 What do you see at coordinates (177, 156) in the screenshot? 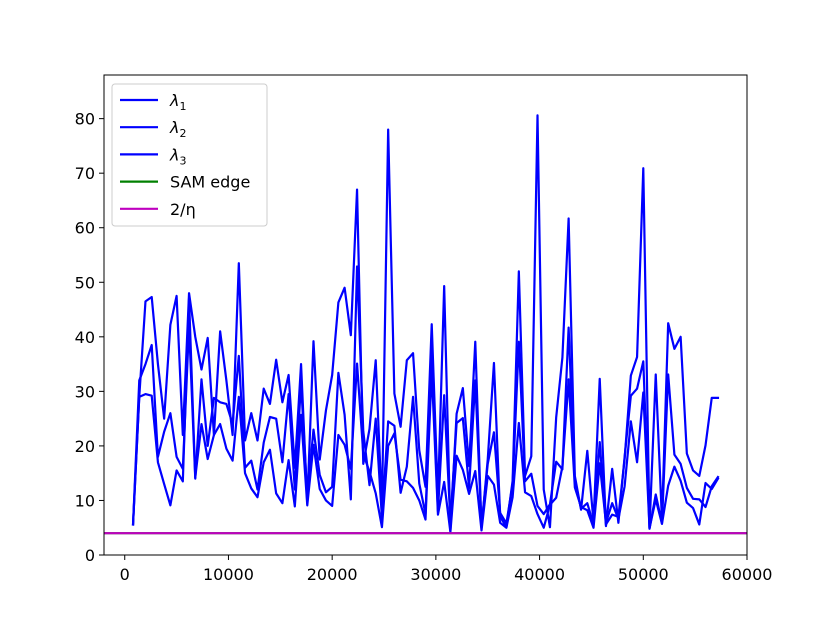
I see `legend-label: λ3` at bounding box center [177, 156].